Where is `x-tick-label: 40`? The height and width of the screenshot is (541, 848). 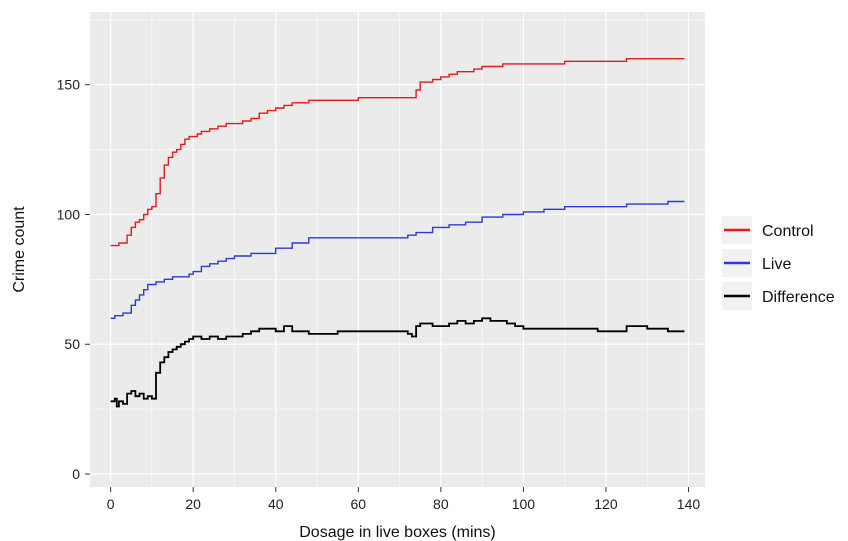 x-tick-label: 40 is located at coordinates (276, 504).